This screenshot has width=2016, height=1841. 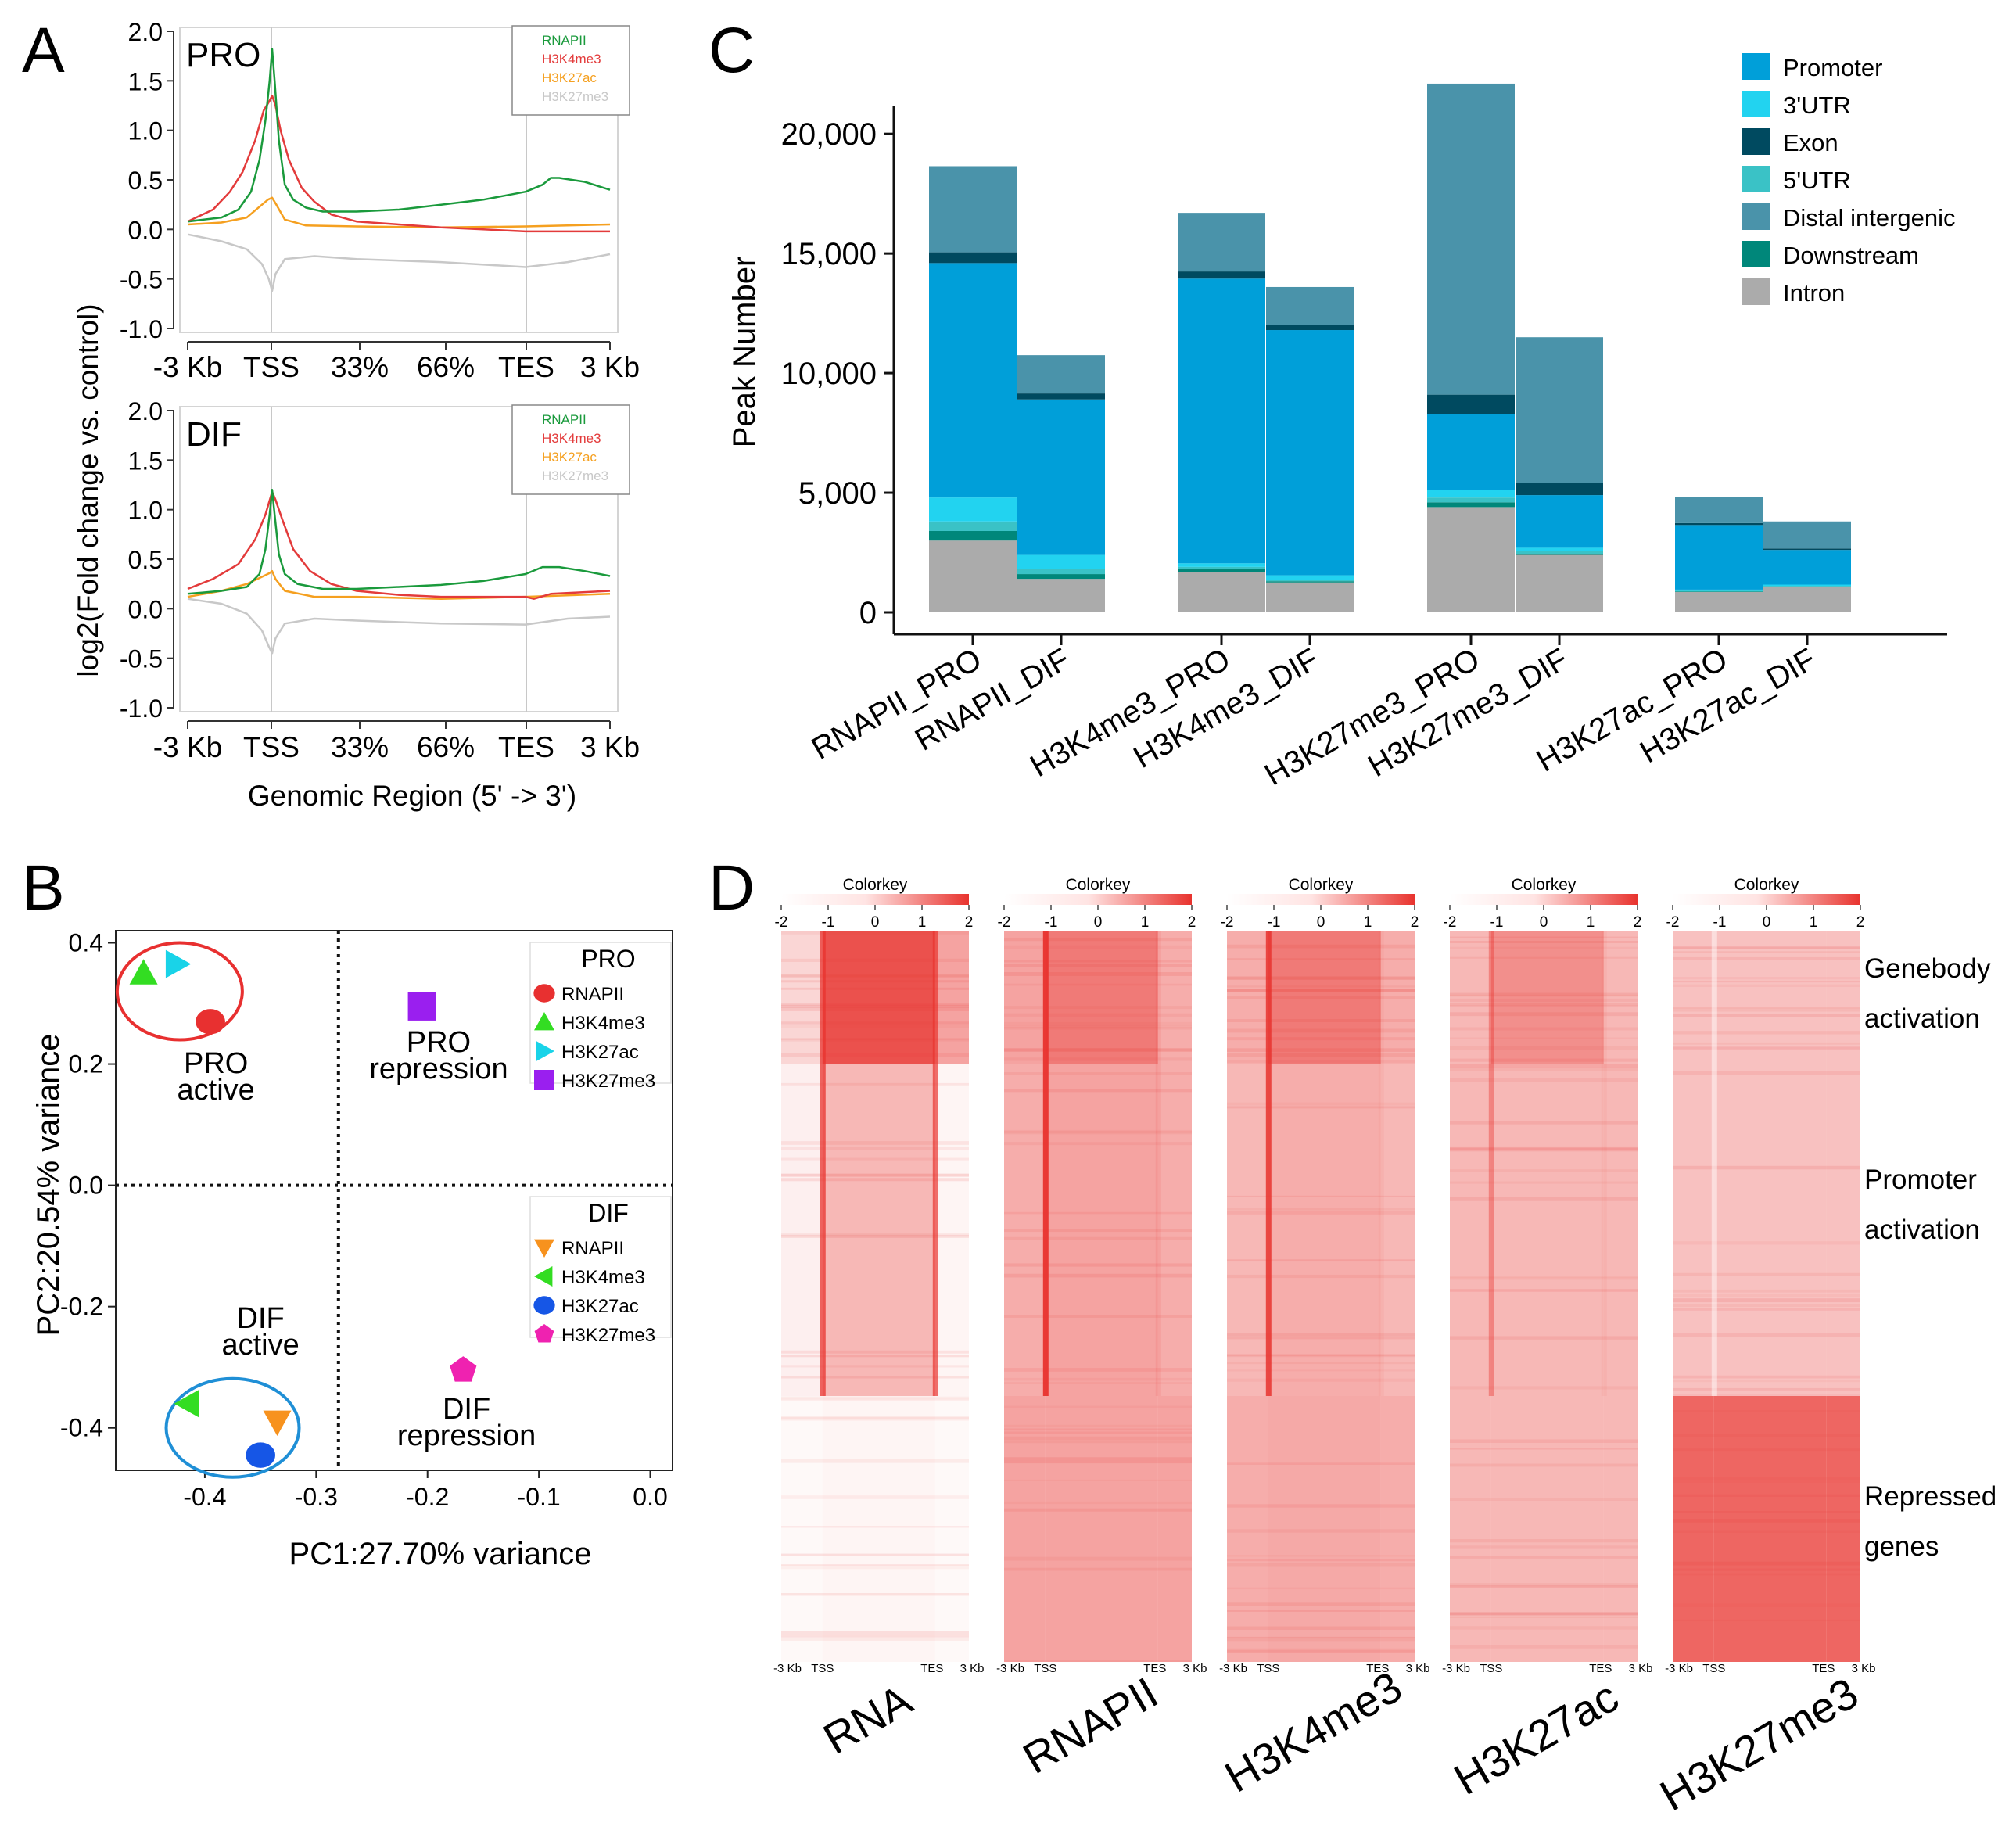 What do you see at coordinates (439, 1042) in the screenshot?
I see `cluster-label-line1: PRO` at bounding box center [439, 1042].